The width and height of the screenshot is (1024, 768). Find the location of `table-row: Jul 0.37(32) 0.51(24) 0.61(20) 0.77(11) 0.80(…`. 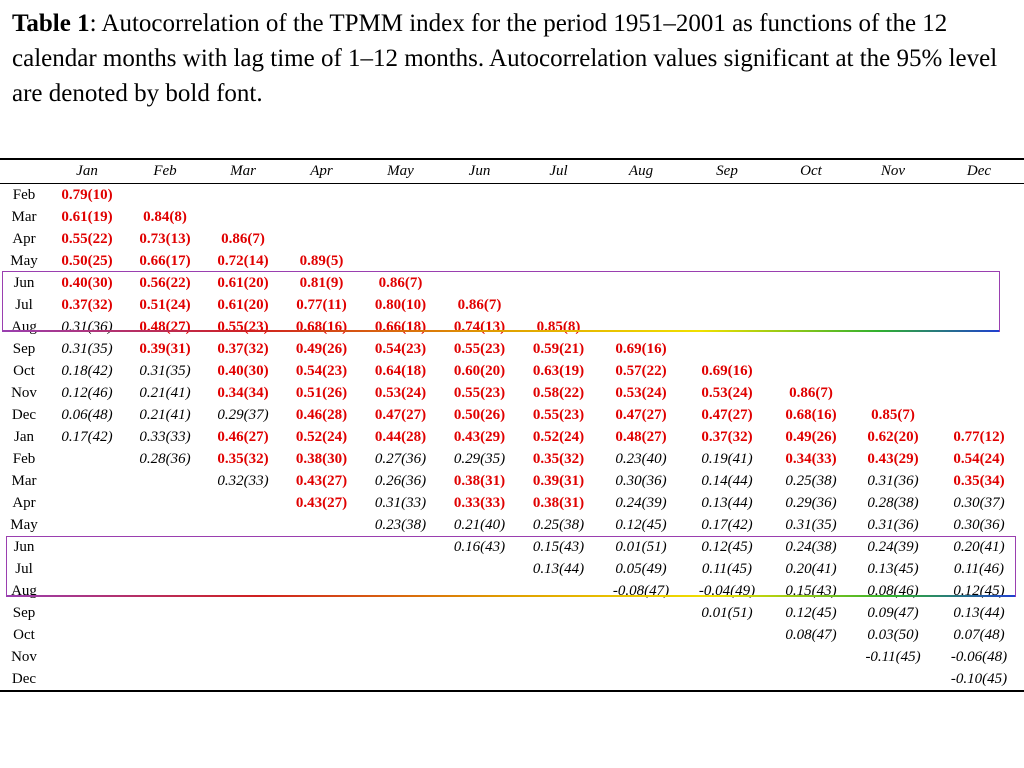

table-row: Jul 0.37(32) 0.51(24) 0.61(20) 0.77(11) 0.80(… is located at coordinates (512, 305).